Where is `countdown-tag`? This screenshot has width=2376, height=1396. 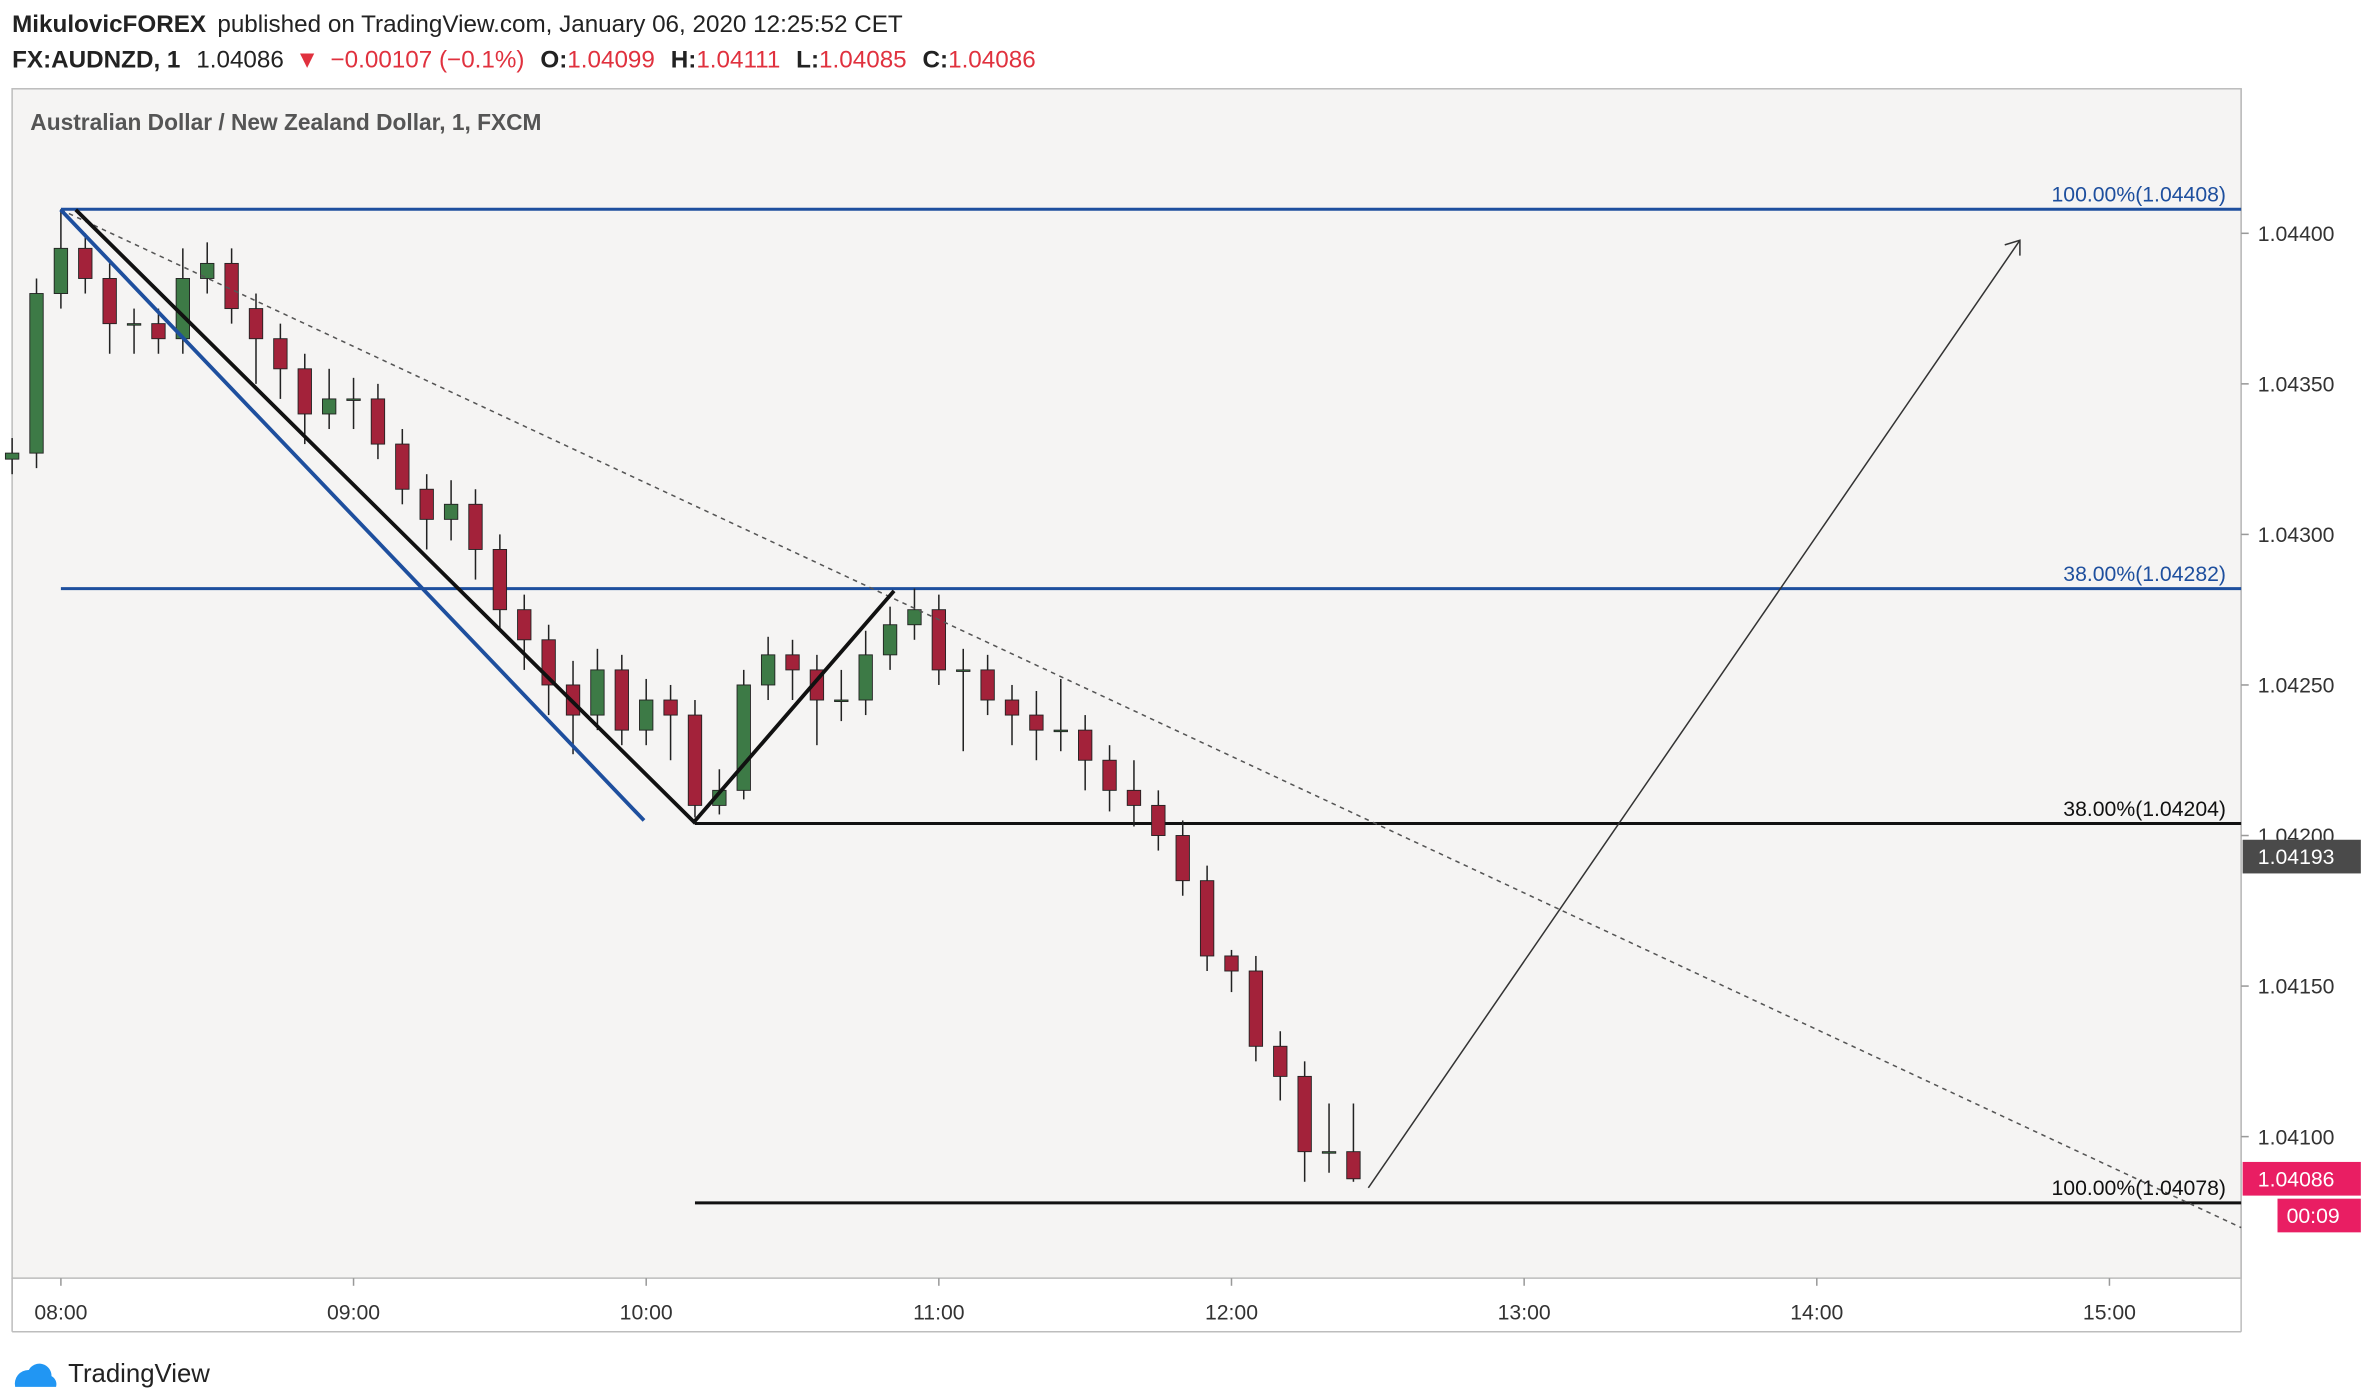
countdown-tag is located at coordinates (2319, 1215).